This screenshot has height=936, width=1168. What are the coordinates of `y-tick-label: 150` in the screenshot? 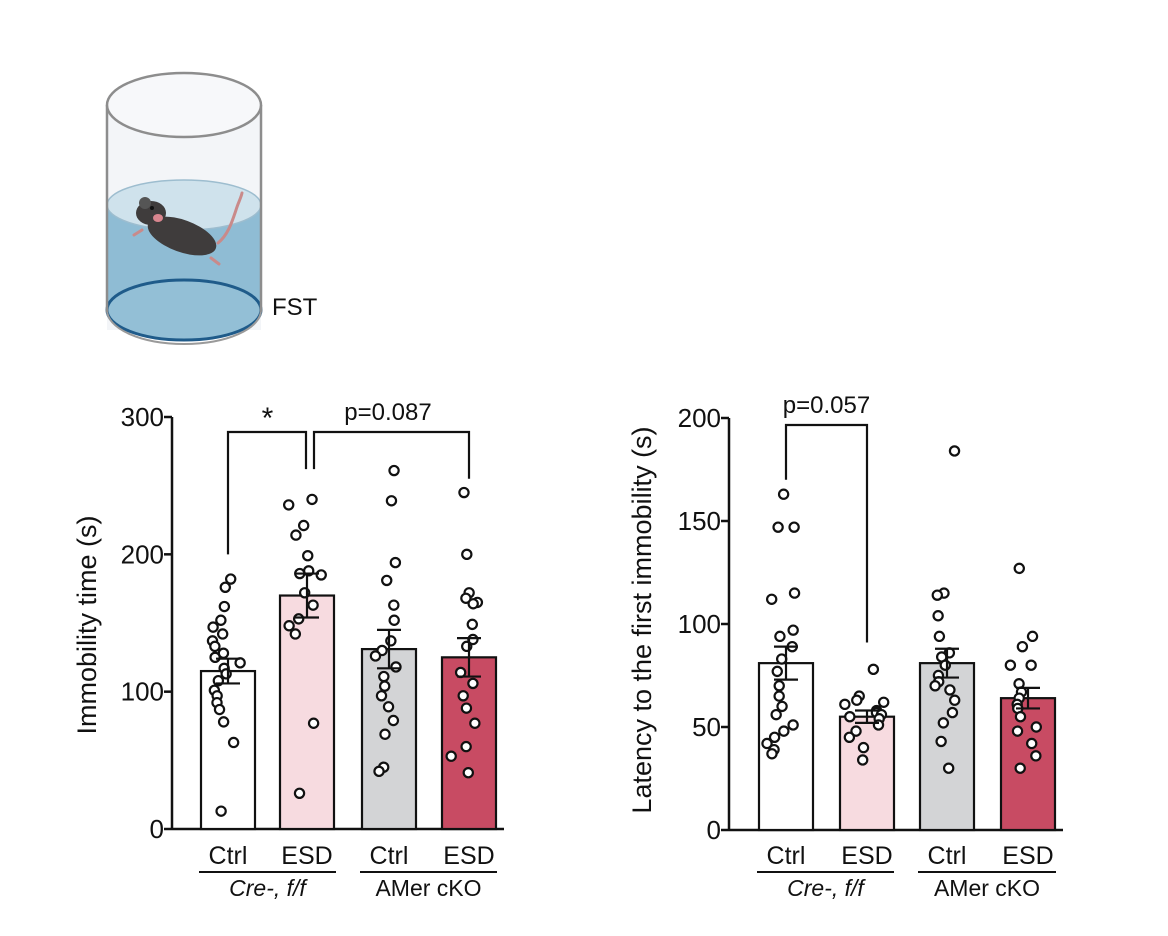 It's located at (699, 521).